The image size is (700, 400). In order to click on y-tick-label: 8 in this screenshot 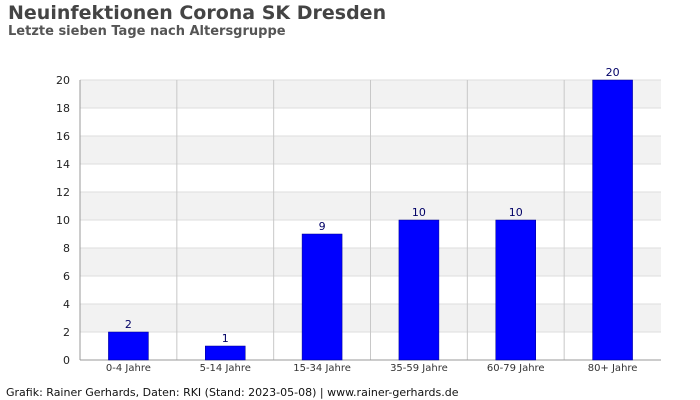, I will do `click(66, 248)`.